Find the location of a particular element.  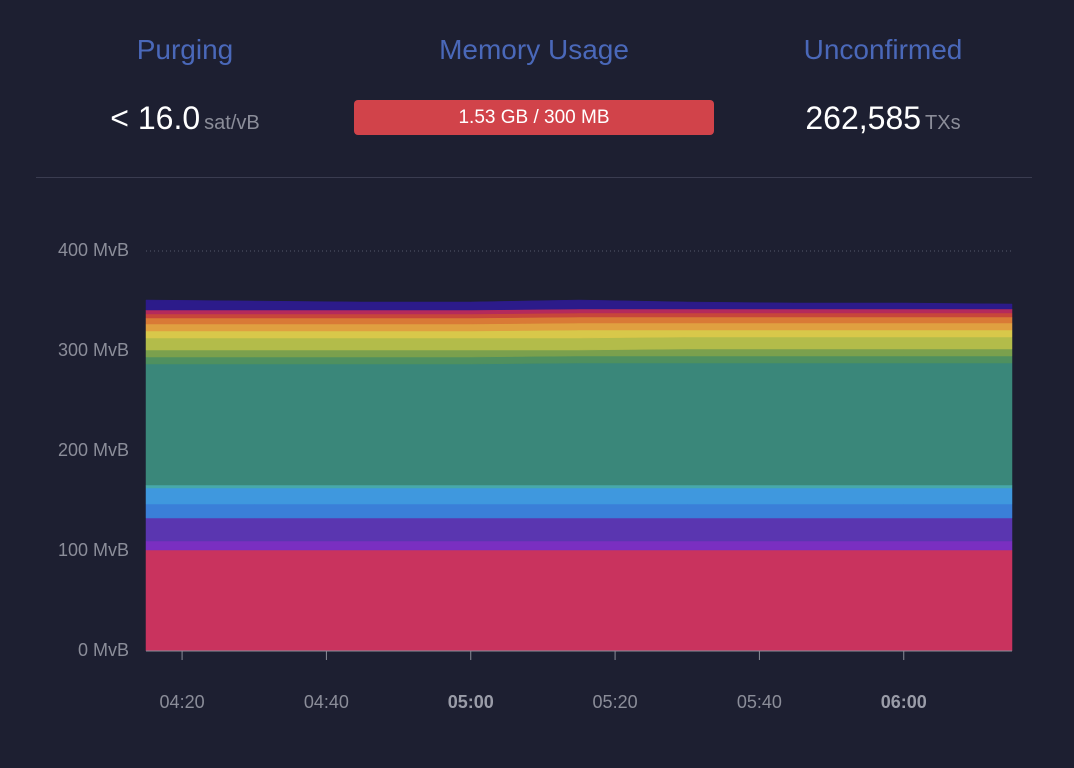

memory-stat: Memory Usage 1.53 GB / 300 MB is located at coordinates (534, 84).